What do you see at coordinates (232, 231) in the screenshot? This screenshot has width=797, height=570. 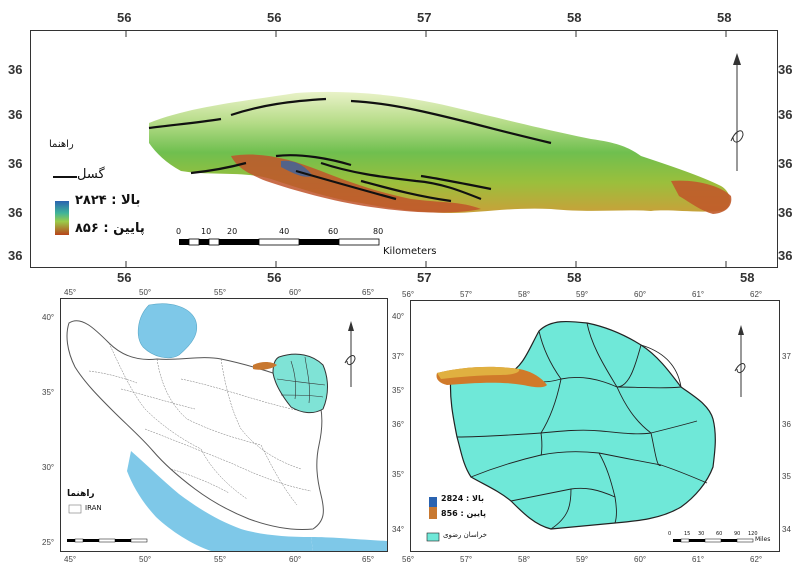 I see `scale-label-20: 20` at bounding box center [232, 231].